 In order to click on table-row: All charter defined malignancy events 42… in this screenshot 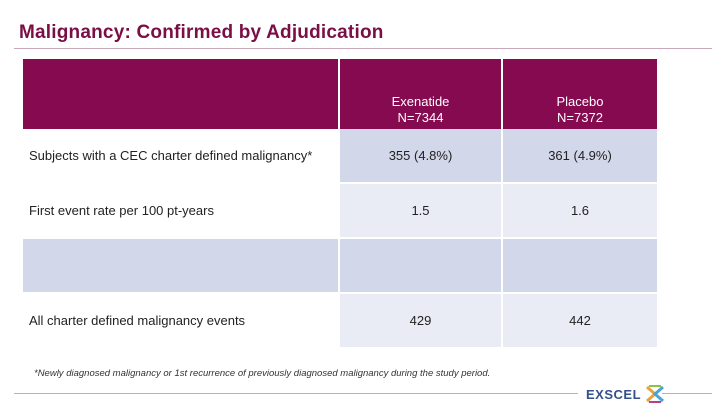, I will do `click(340, 320)`.